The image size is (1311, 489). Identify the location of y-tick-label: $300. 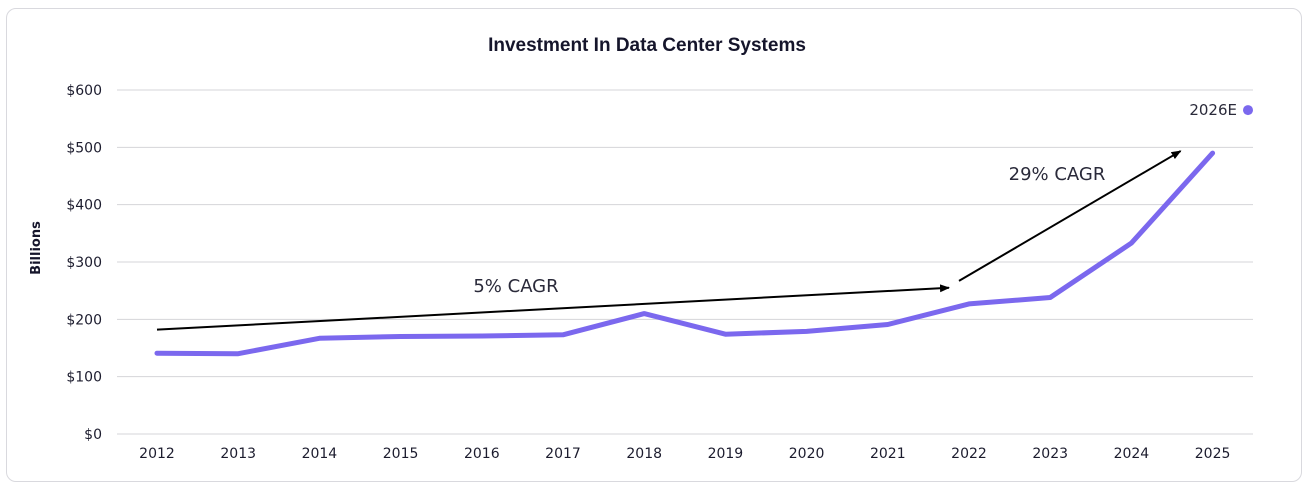
(84, 263).